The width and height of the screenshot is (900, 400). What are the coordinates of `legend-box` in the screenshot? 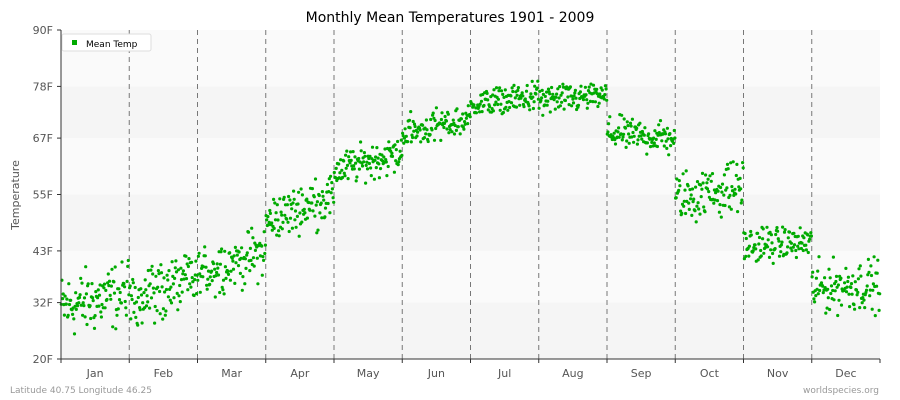 It's located at (106, 42).